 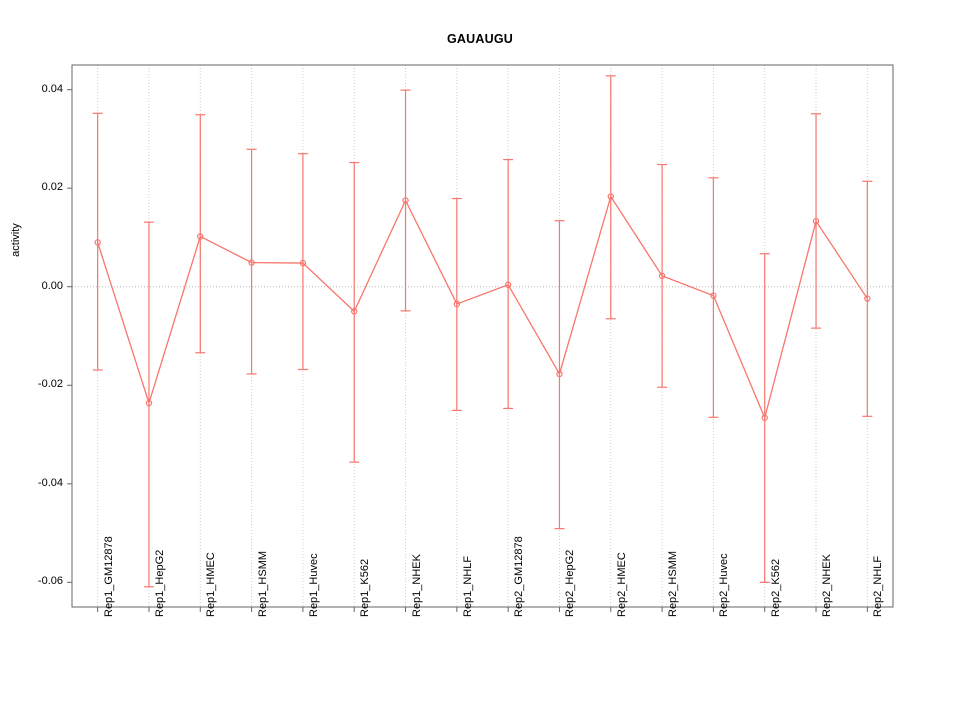 What do you see at coordinates (827, 585) in the screenshot?
I see `x-axis-tick-label: Rep2_NHEK` at bounding box center [827, 585].